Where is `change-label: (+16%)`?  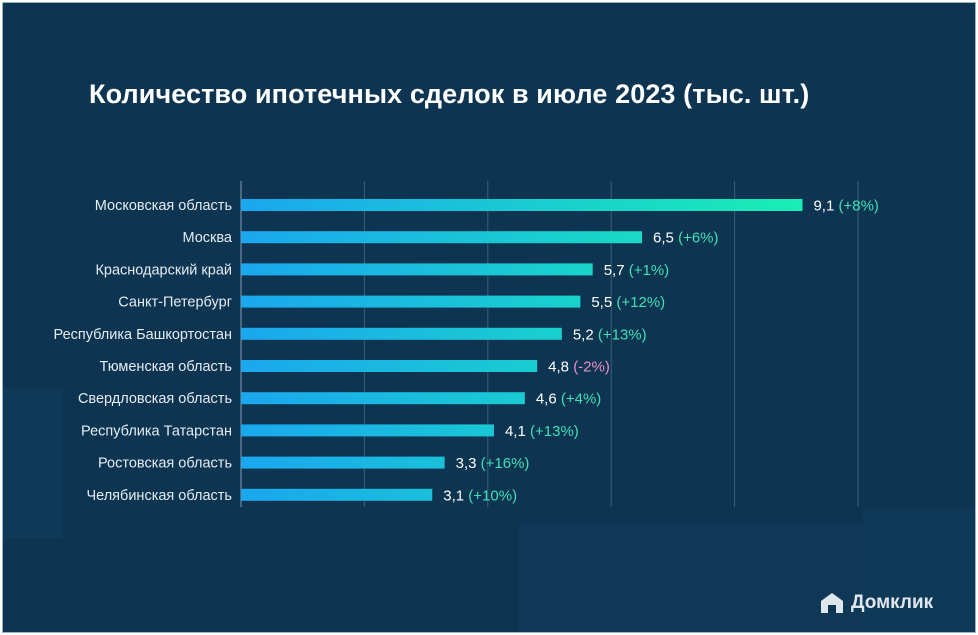 change-label: (+16%) is located at coordinates (505, 463).